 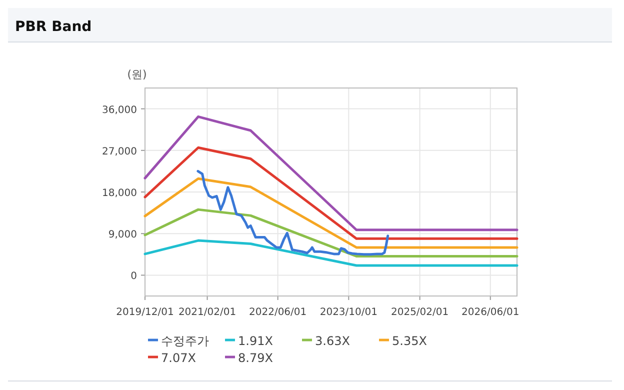 I want to click on xtick: 2022/06/01, so click(x=278, y=312).